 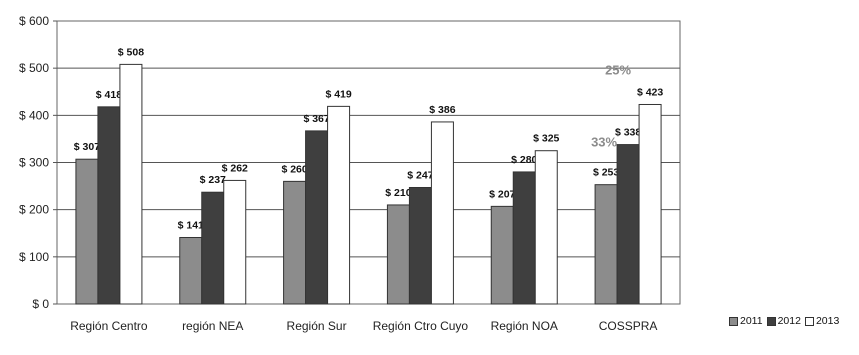 I want to click on legend-item-2013: 2013, so click(x=822, y=321).